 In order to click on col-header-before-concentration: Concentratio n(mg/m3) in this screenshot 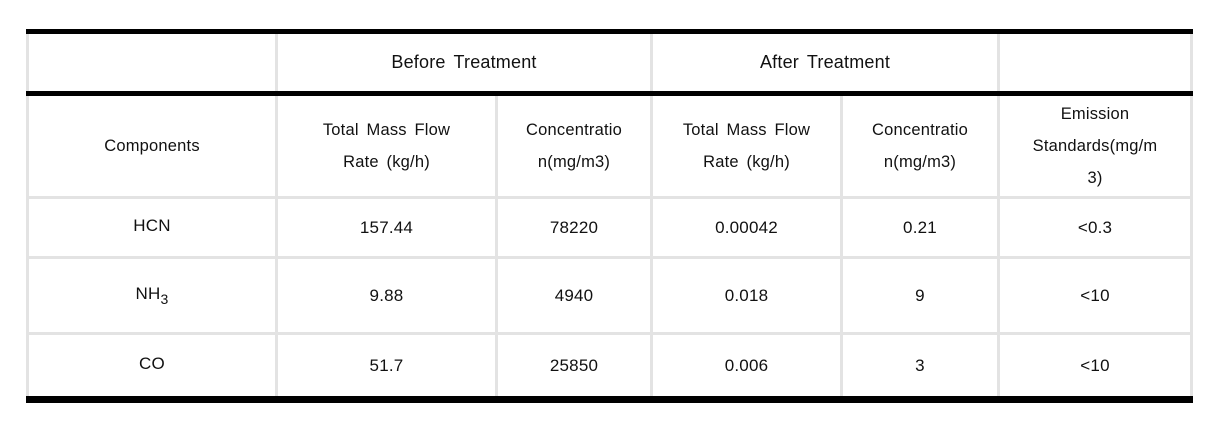, I will do `click(574, 145)`.